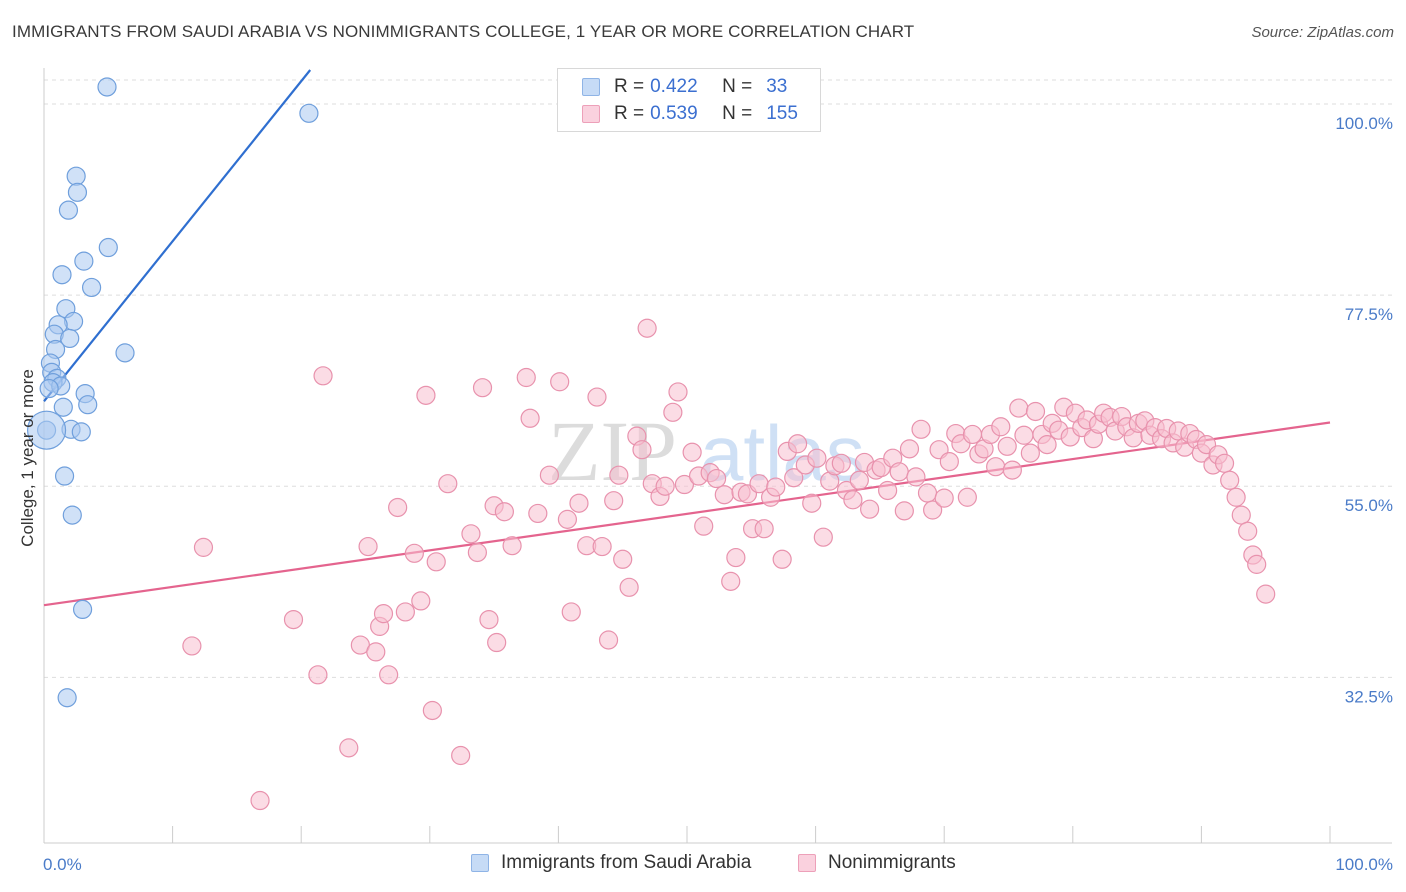 This screenshot has height=892, width=1406. I want to click on y-tick-label: 100.0%, so click(1364, 123).